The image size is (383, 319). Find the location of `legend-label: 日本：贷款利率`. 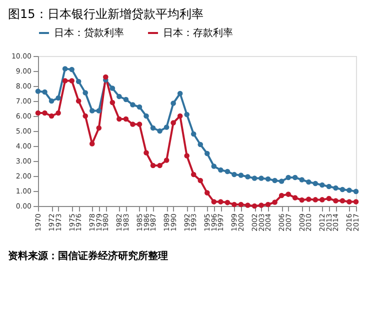

legend-label: 日本：贷款利率 is located at coordinates (89, 33).